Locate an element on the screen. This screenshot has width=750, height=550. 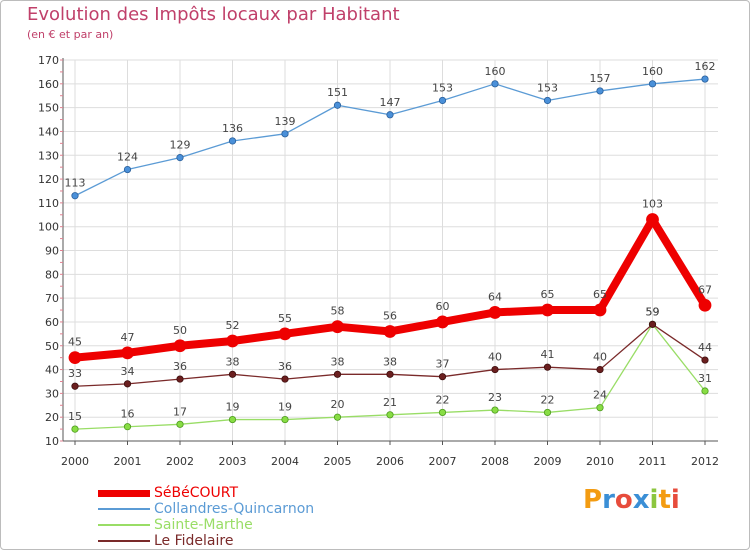
y-tick-label: 60 is located at coordinates (52, 322).